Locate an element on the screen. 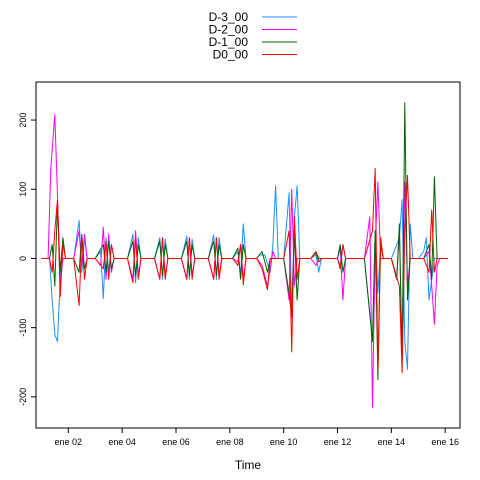  x-axis-title: Time is located at coordinates (248, 465).